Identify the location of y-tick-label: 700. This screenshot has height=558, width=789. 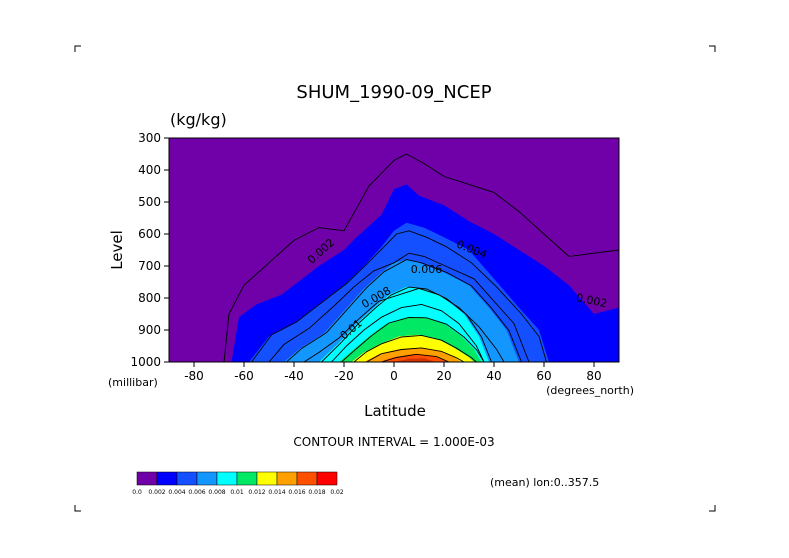
(149, 266).